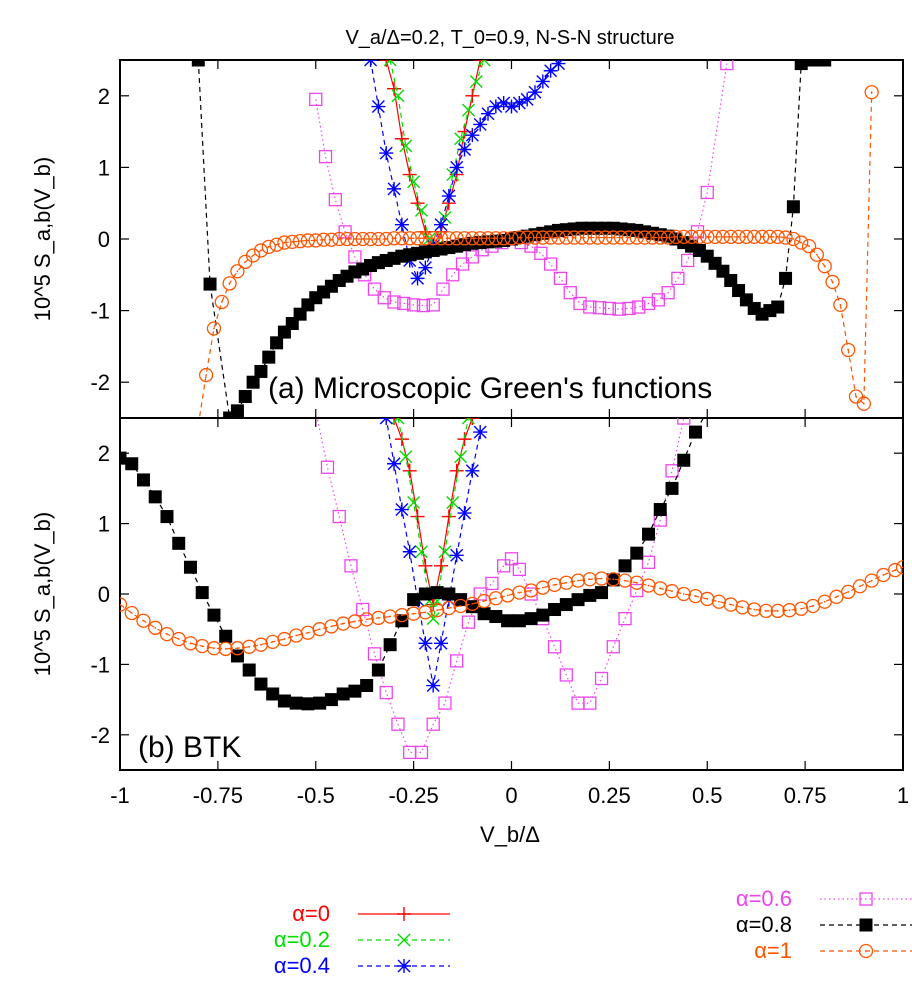 This screenshot has width=912, height=994. Describe the element at coordinates (511, 608) in the screenshot. I see `panel-b-series-5-line` at that location.